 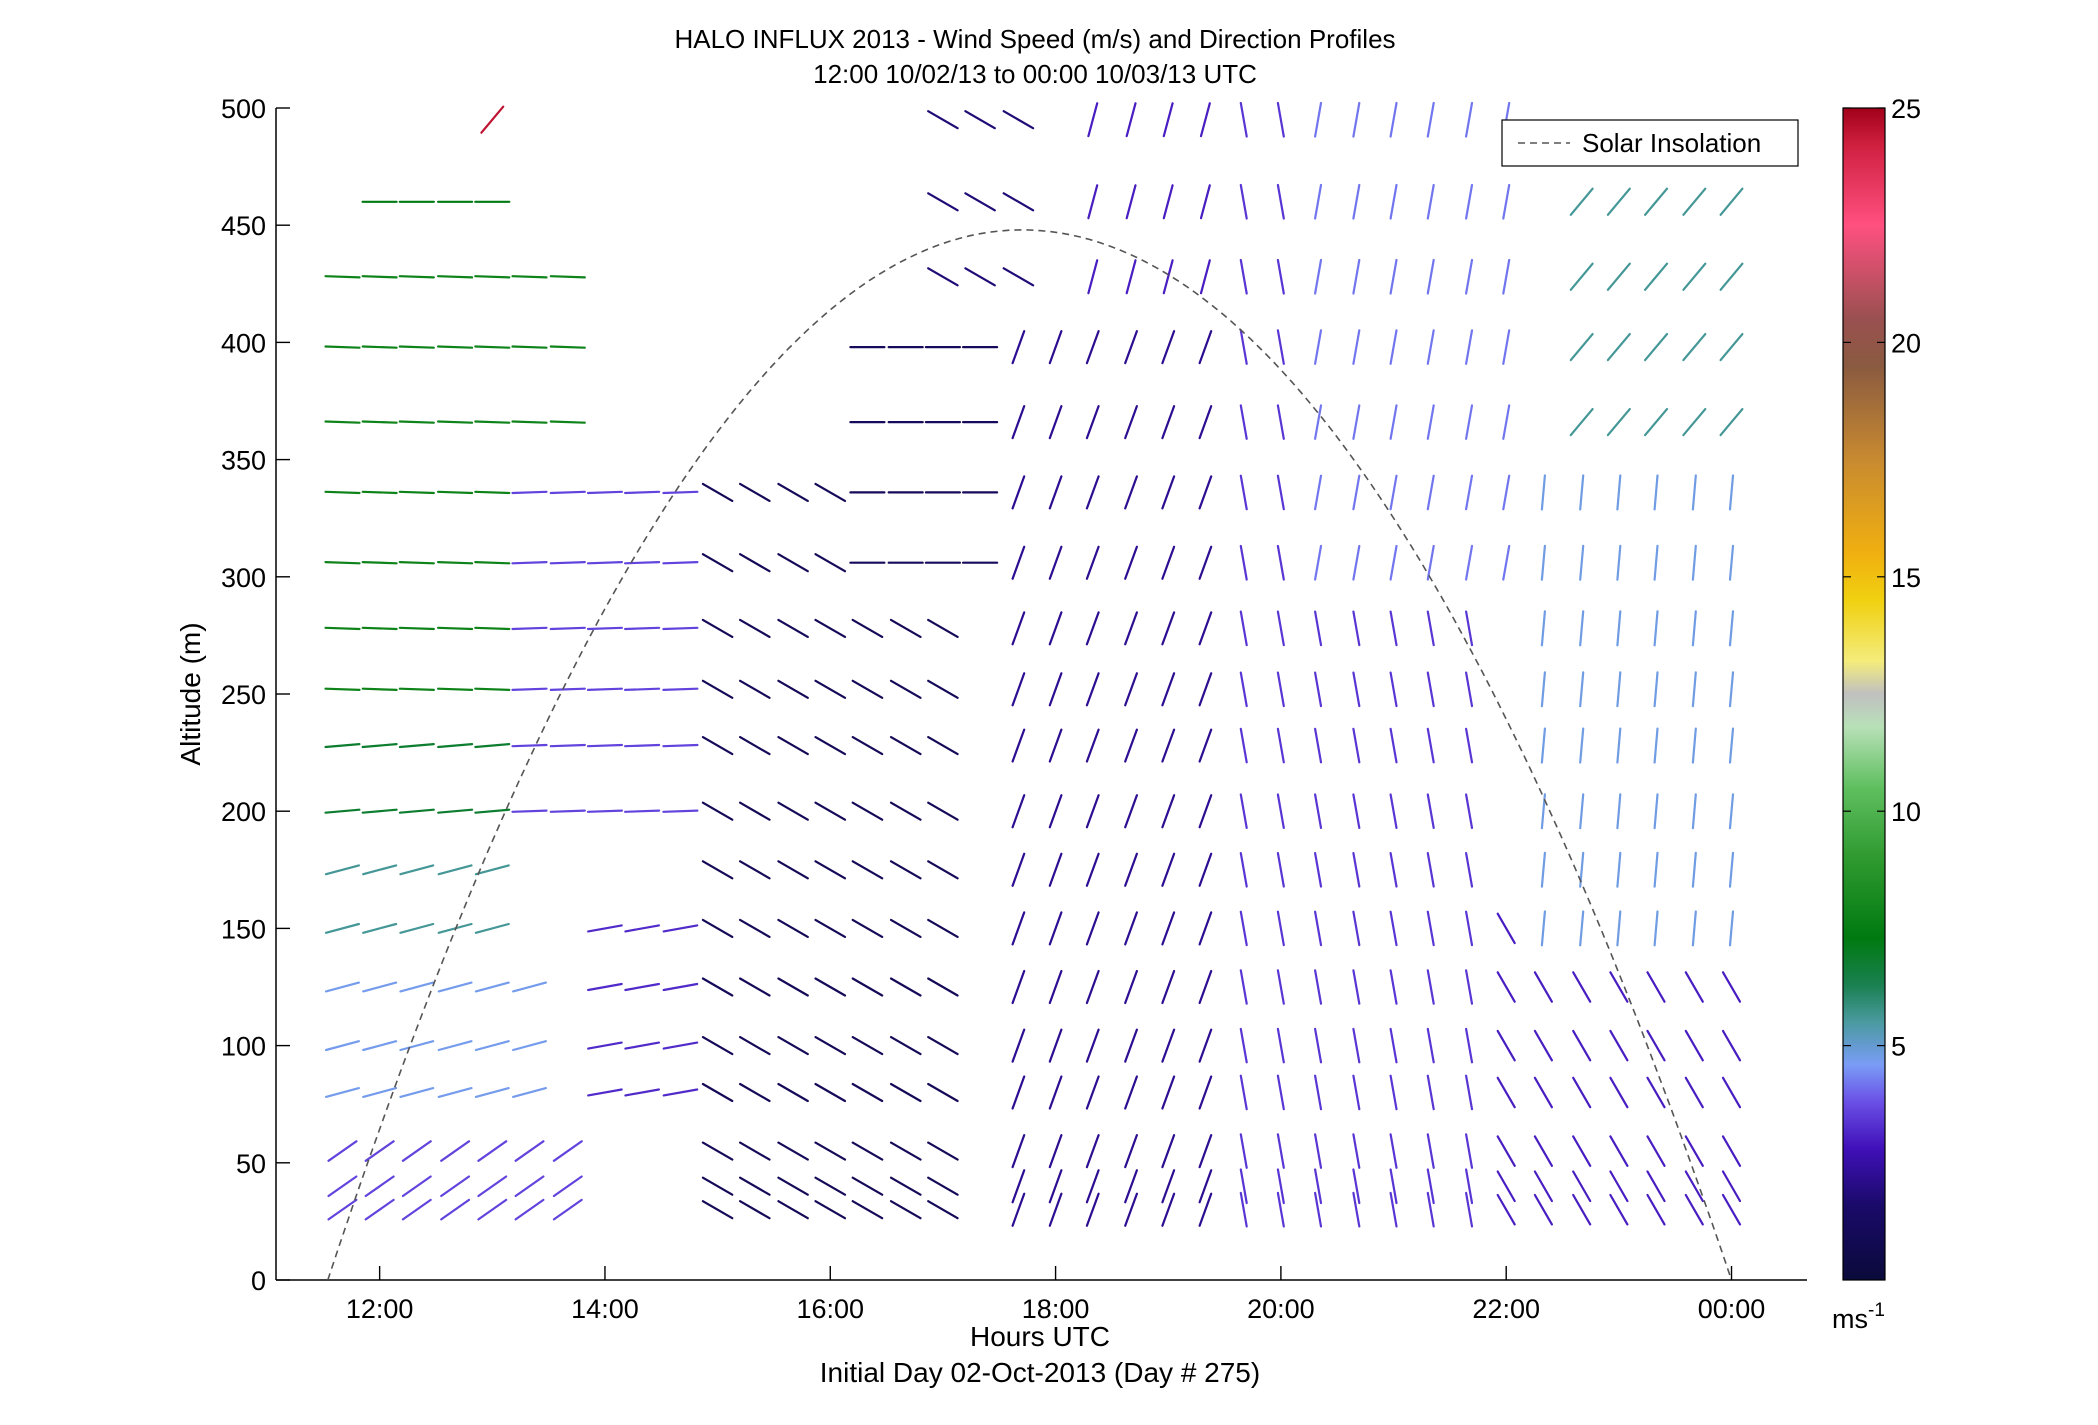 What do you see at coordinates (190, 693) in the screenshot?
I see `y-axis-label: Altitude (m)` at bounding box center [190, 693].